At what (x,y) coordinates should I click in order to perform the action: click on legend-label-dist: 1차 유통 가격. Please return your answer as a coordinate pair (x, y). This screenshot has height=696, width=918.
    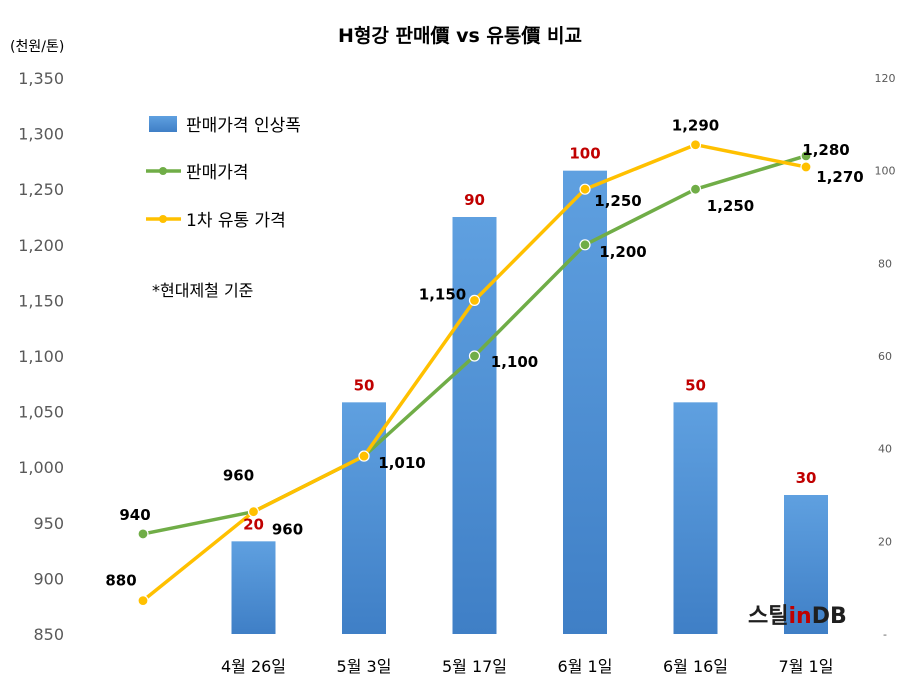
    Looking at the image, I should click on (236, 221).